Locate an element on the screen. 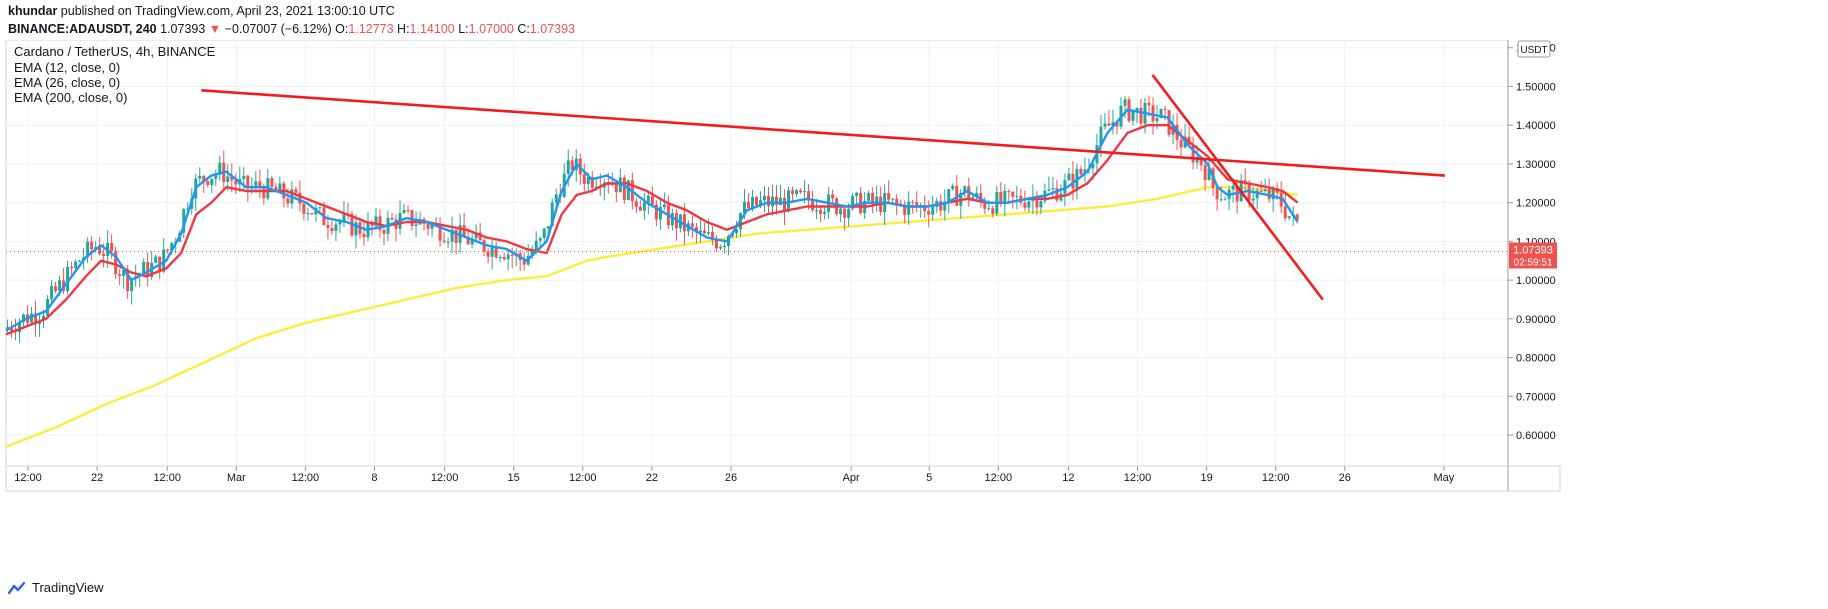  legend-ema26: EMA (26, close, 0) is located at coordinates (67, 82).